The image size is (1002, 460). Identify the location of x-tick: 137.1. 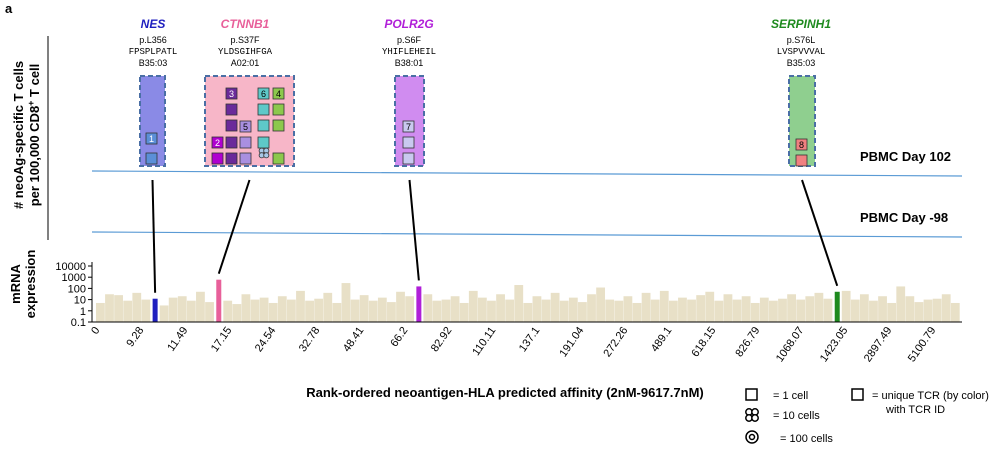
(530, 339).